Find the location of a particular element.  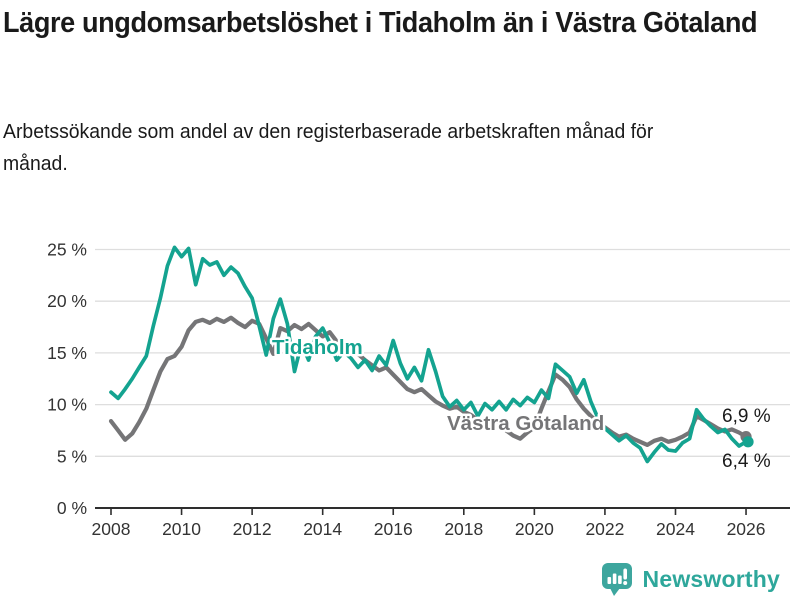

x-axis-tick-label: 2008 is located at coordinates (111, 529).